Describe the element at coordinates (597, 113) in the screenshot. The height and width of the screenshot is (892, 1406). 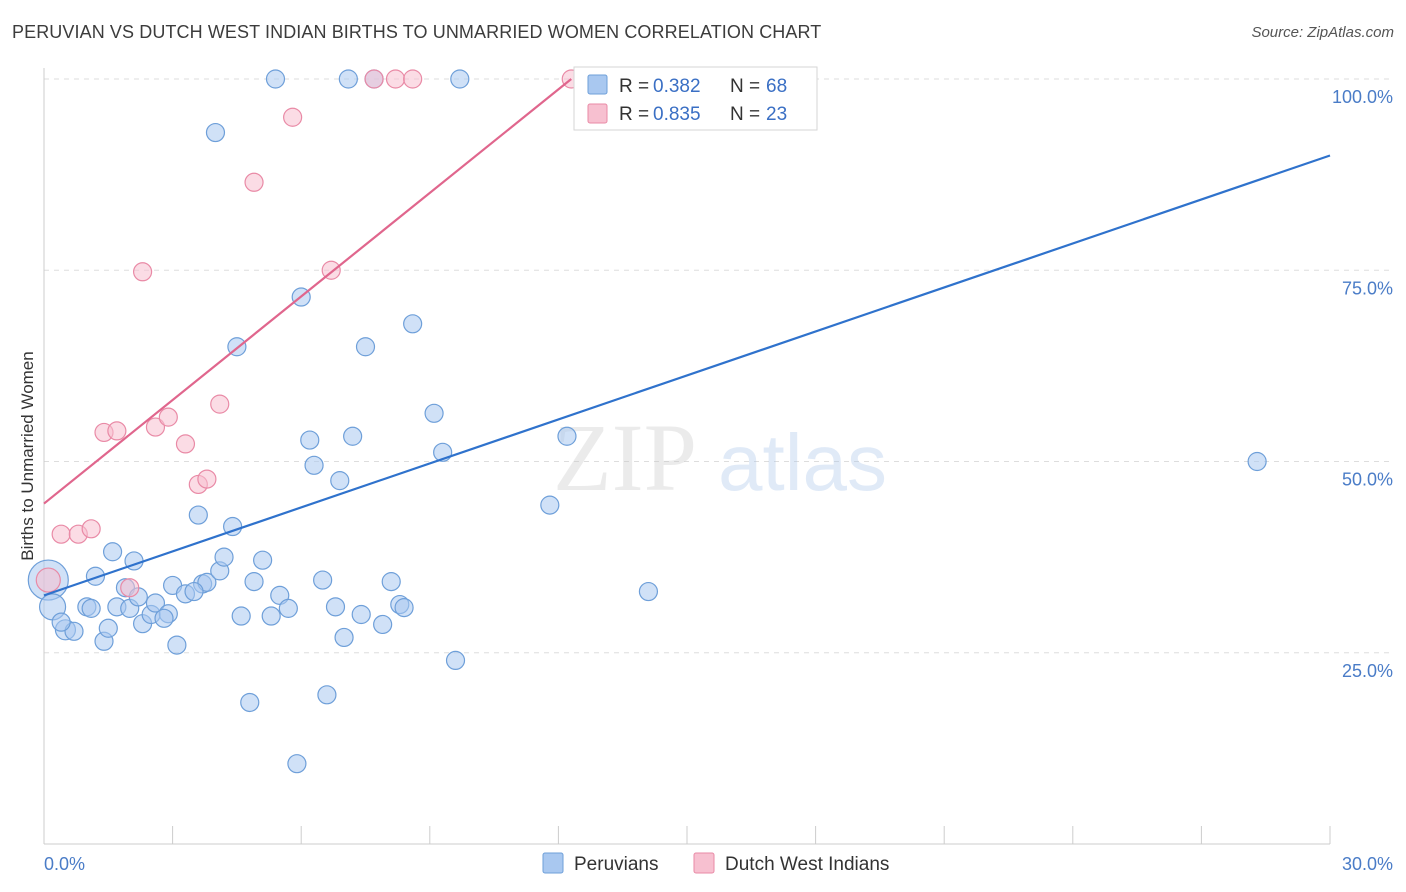
I see `dutch-west-indians-swatch` at that location.